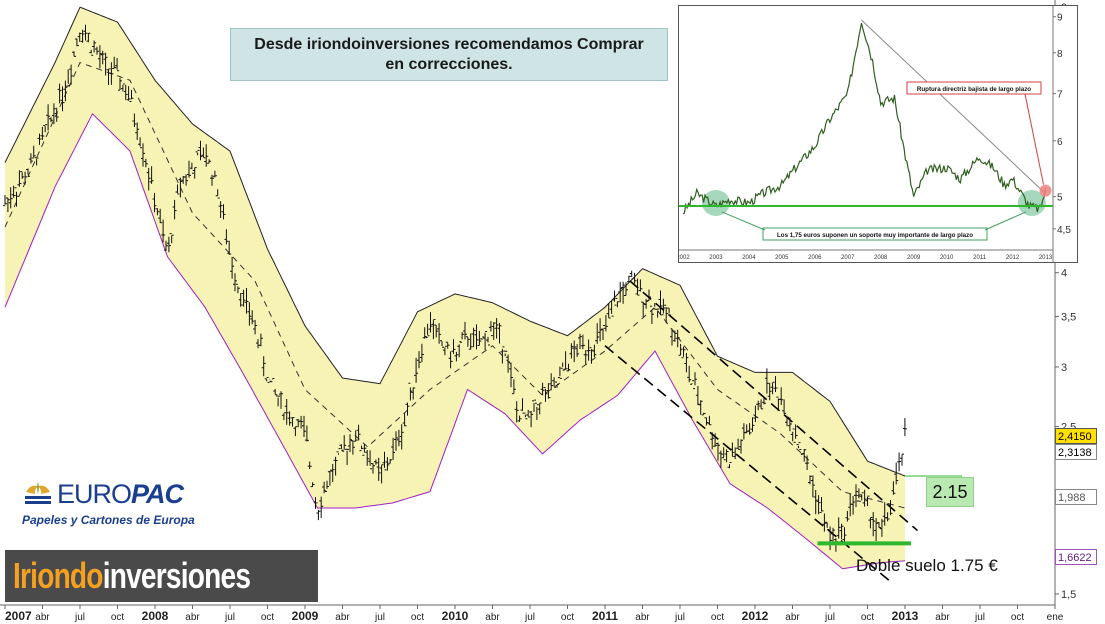  I want to click on brand-inversiones: inversiones, so click(176, 575).